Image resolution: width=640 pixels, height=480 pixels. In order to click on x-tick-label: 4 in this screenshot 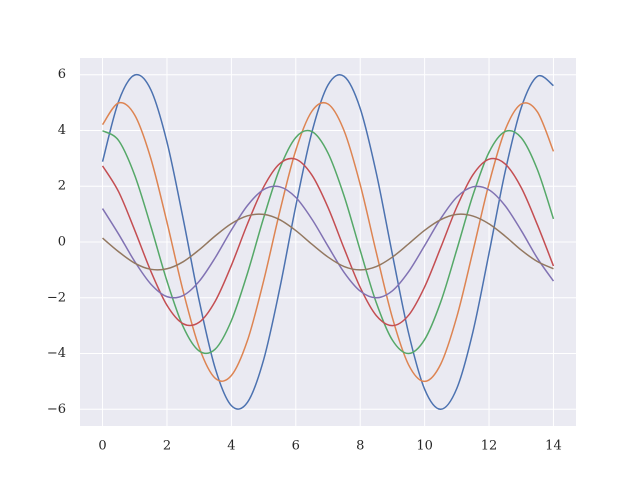, I will do `click(231, 446)`.